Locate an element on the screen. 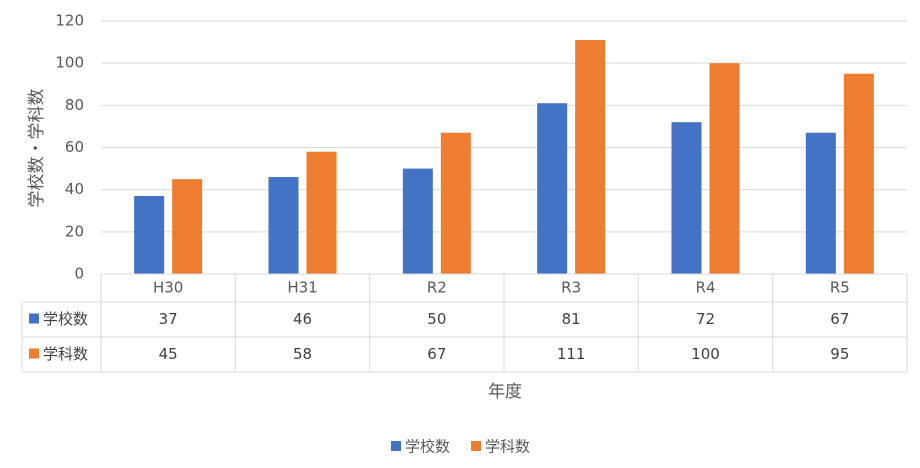 The width and height of the screenshot is (920, 468). data-label: 58 is located at coordinates (302, 354).